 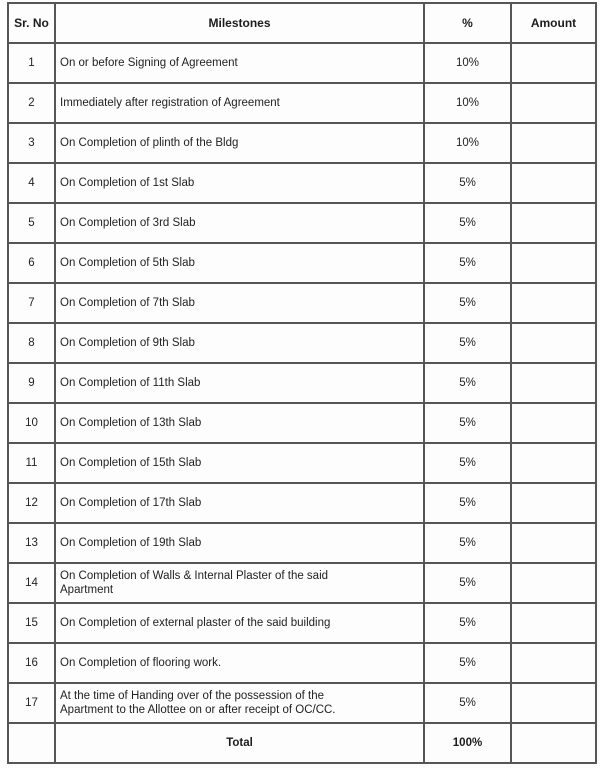 I want to click on header-percent: %, so click(x=467, y=23).